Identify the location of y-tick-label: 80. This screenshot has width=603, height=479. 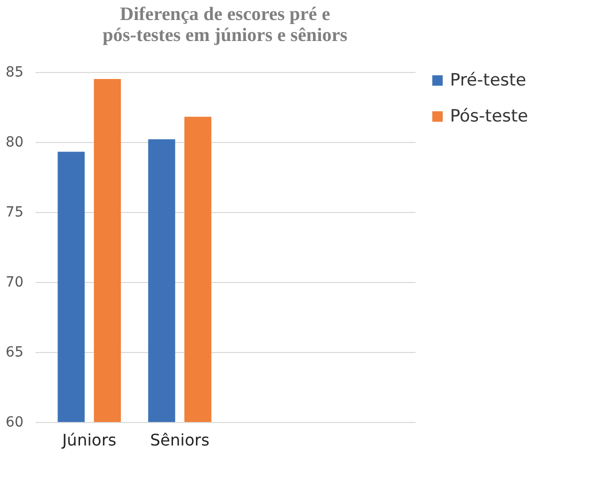
(15, 142).